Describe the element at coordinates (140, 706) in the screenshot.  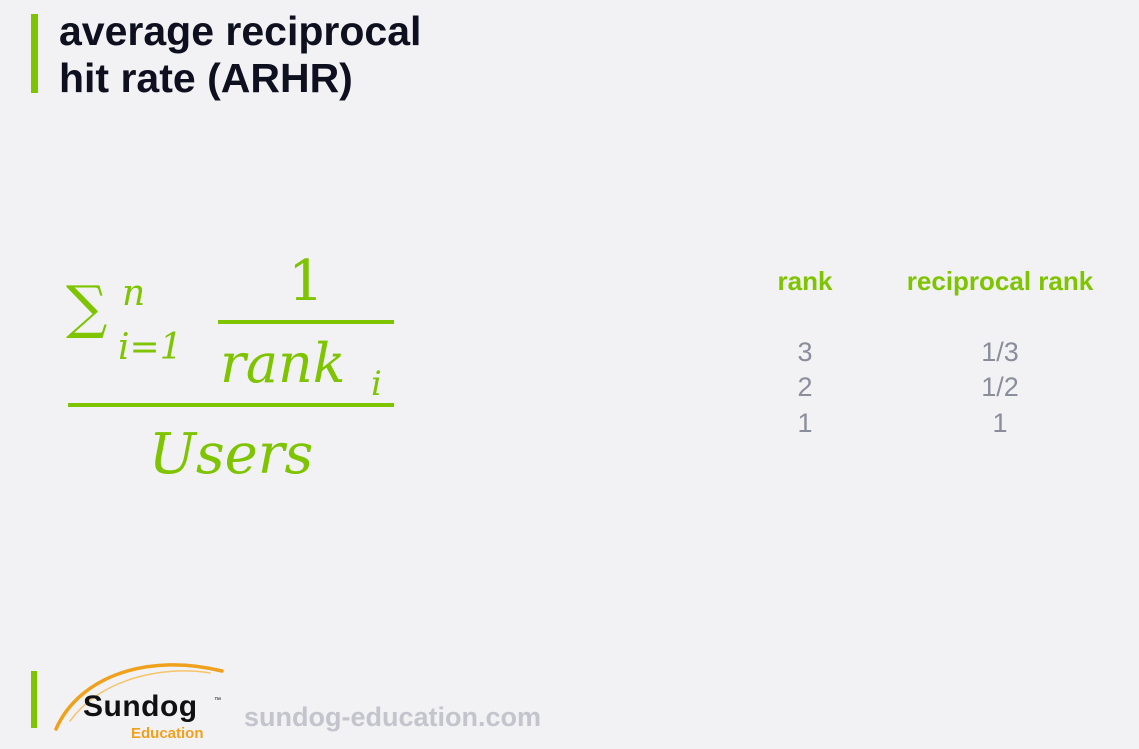
I see `logo-name: Sundog` at that location.